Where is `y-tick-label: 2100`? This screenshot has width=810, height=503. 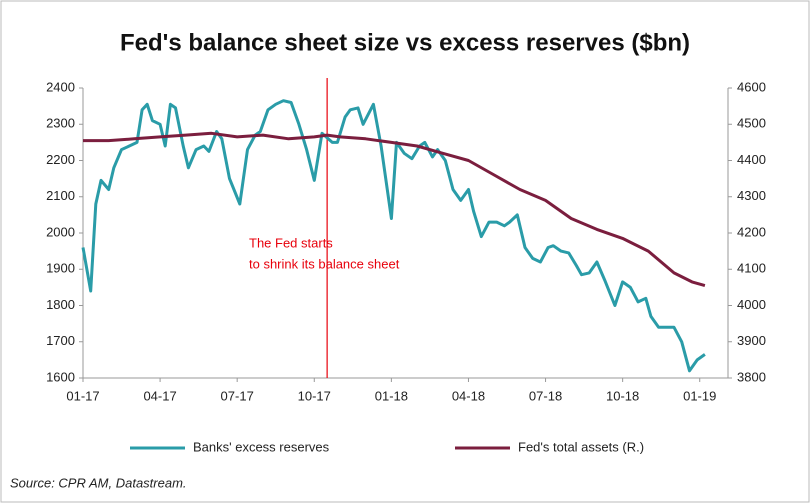 y-tick-label: 2100 is located at coordinates (60, 195).